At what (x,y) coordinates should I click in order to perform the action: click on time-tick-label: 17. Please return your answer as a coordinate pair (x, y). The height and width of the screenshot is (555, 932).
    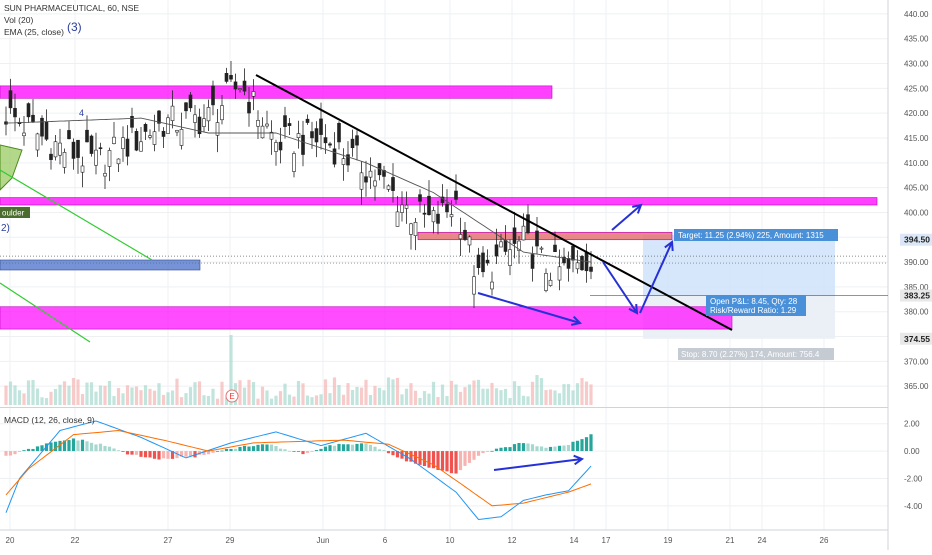
    Looking at the image, I should click on (606, 540).